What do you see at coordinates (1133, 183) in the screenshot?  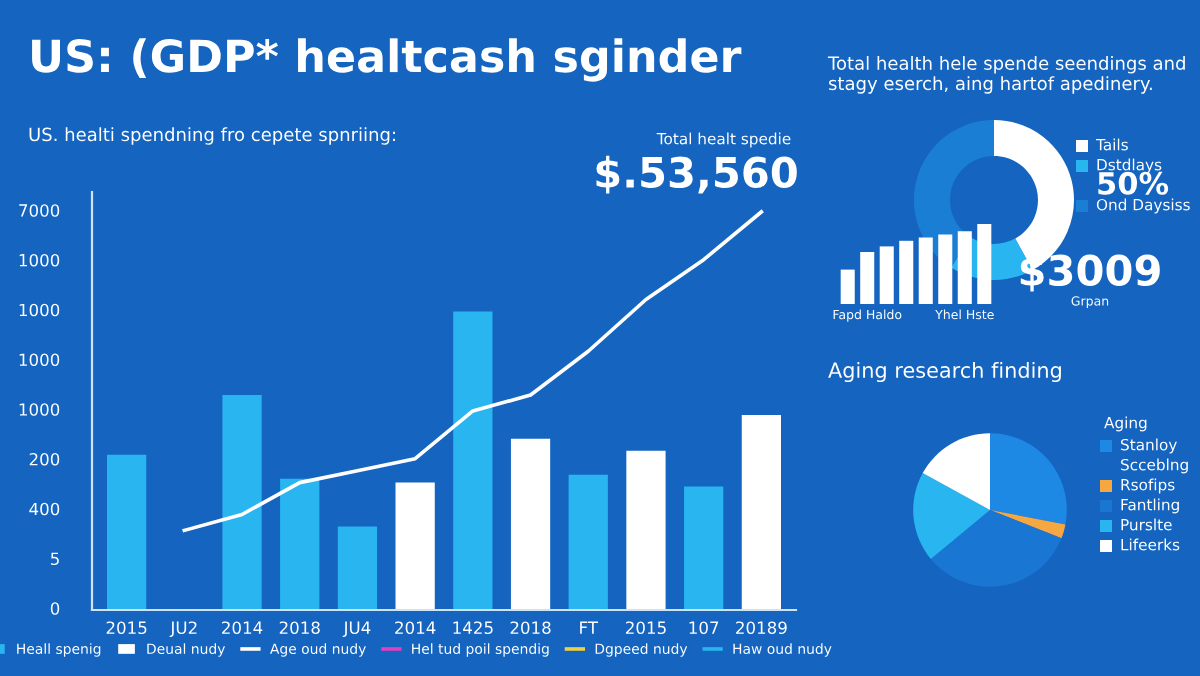 I see `text: 50%` at bounding box center [1133, 183].